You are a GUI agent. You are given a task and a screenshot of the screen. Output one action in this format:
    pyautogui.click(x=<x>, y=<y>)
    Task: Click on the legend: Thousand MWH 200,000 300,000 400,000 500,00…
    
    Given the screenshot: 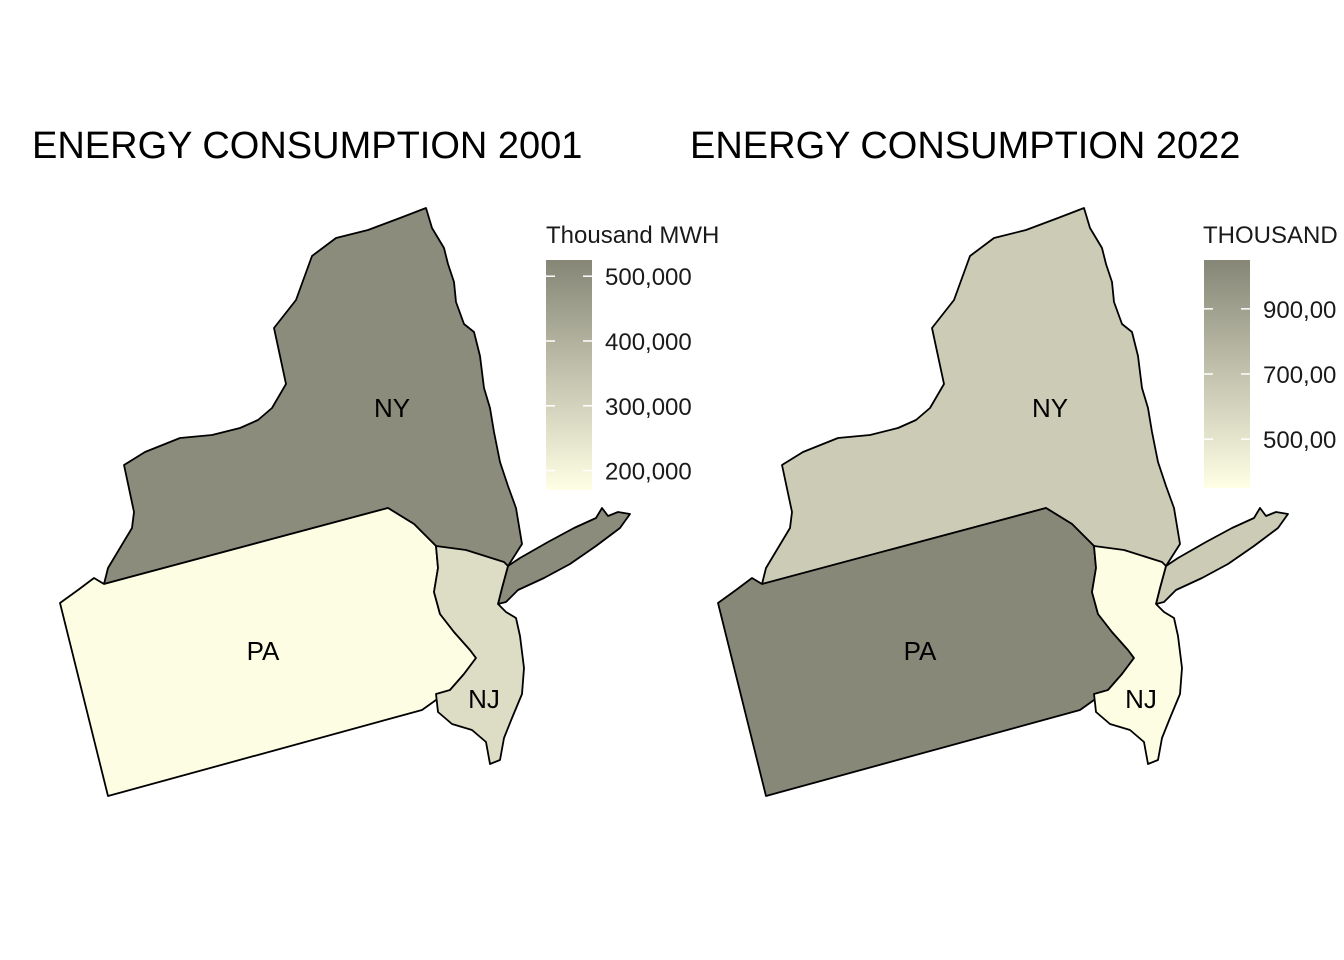 What is the action you would take?
    pyautogui.click(x=632, y=356)
    